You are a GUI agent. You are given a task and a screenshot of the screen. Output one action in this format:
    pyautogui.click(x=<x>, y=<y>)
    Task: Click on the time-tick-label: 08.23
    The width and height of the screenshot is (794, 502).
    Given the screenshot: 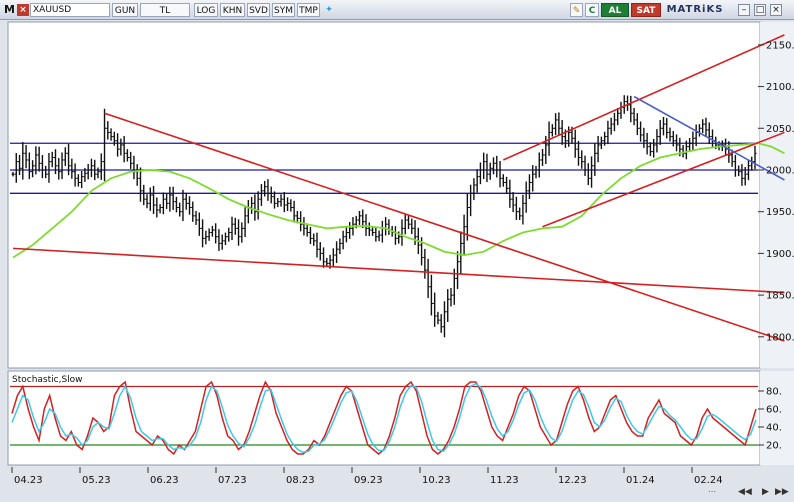 What is the action you would take?
    pyautogui.click(x=300, y=480)
    